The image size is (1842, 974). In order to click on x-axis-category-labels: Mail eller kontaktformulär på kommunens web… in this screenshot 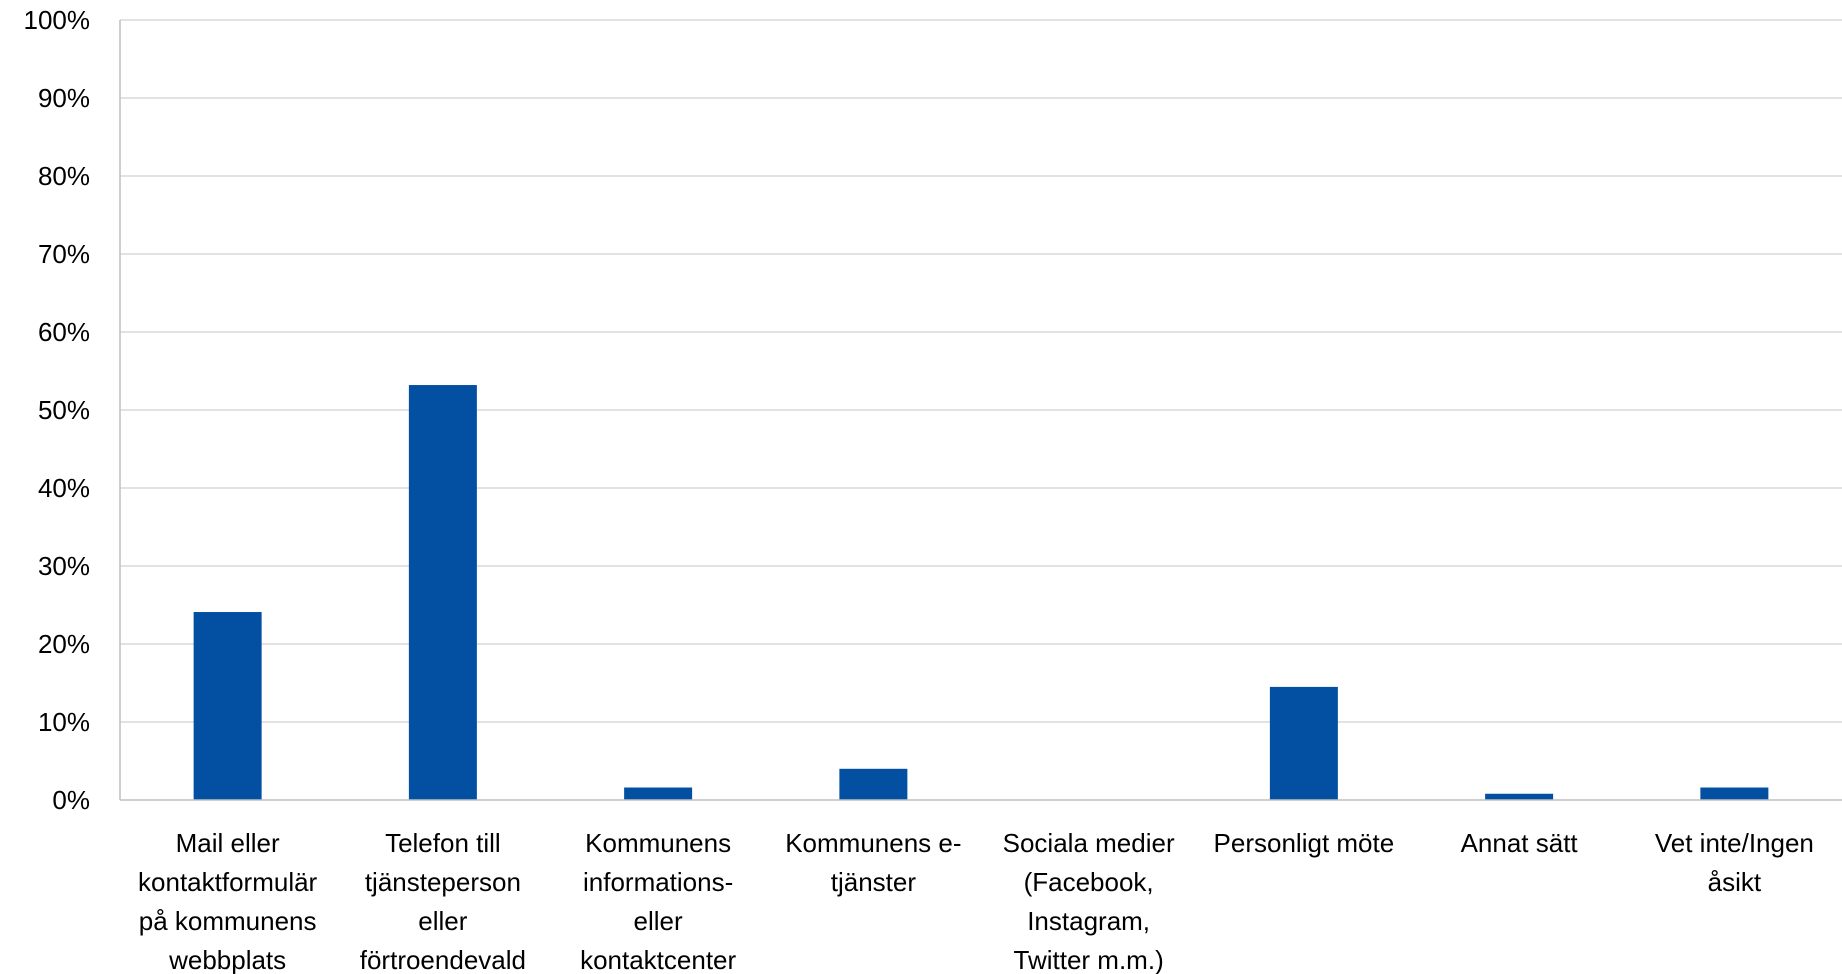, I will do `click(976, 901)`.